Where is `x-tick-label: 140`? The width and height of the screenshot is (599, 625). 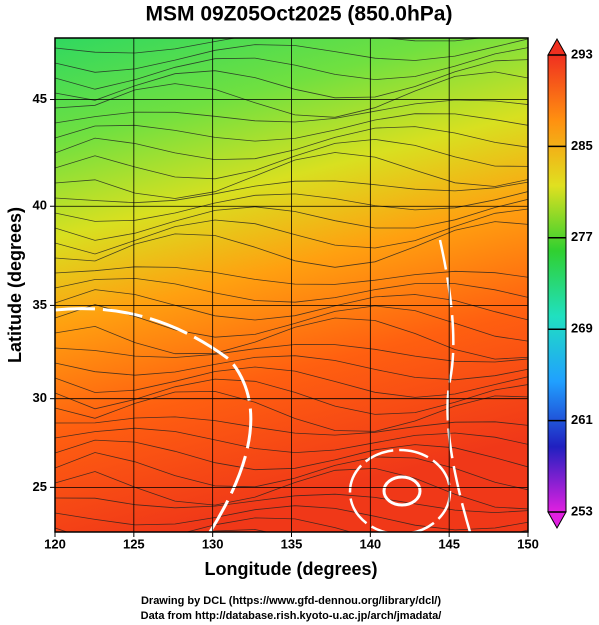 x-tick-label: 140 is located at coordinates (370, 543).